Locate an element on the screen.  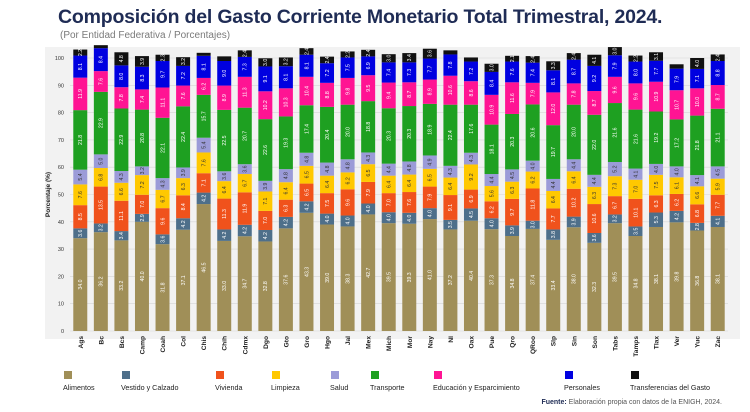
data-label: 7.3 is located at coordinates (410, 72).